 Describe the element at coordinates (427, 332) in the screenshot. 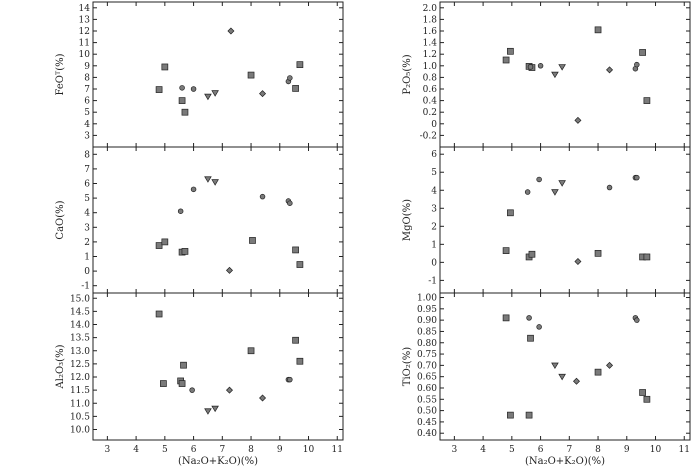

I see `y-tick-label: 0.85` at that location.